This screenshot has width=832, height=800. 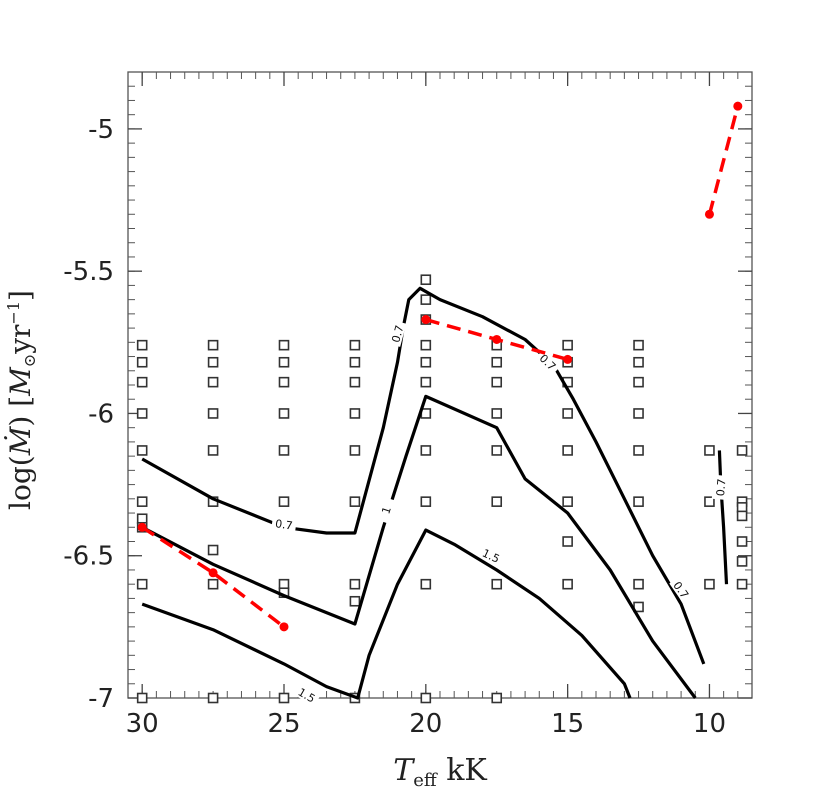 I want to click on y-tick-label: -5.5, so click(x=88, y=272).